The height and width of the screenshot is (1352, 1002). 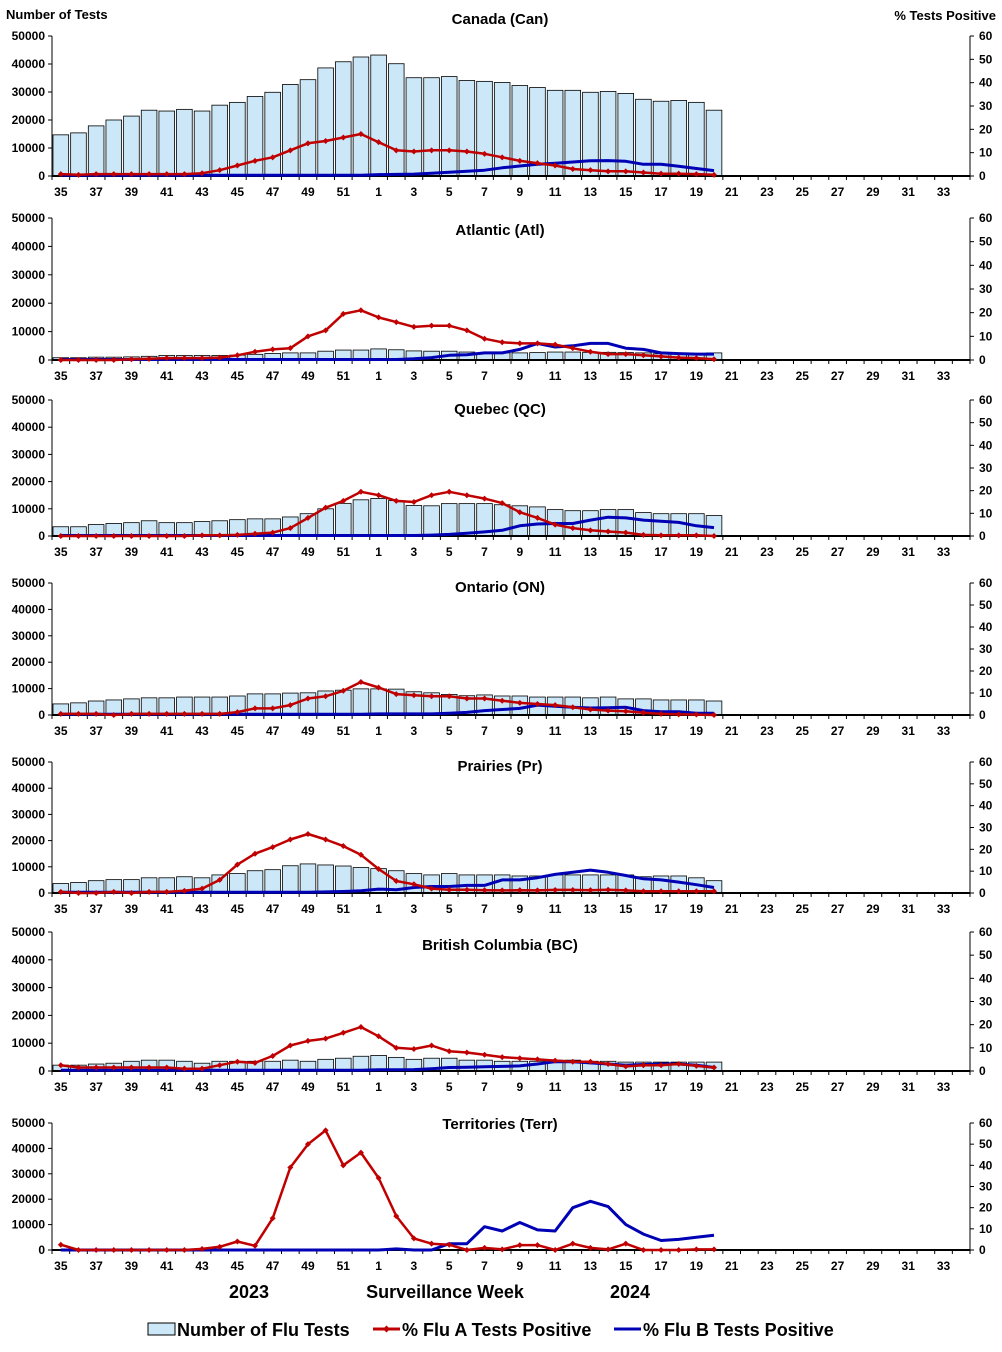 I want to click on x-tick-label: 27, so click(x=838, y=552).